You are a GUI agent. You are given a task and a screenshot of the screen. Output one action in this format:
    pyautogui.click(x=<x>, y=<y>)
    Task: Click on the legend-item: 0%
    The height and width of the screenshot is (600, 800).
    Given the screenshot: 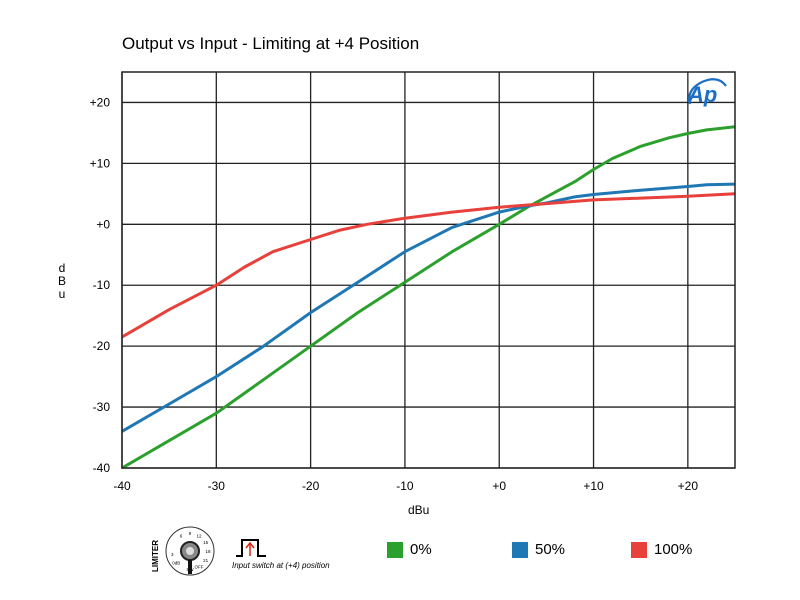 What is the action you would take?
    pyautogui.click(x=409, y=549)
    